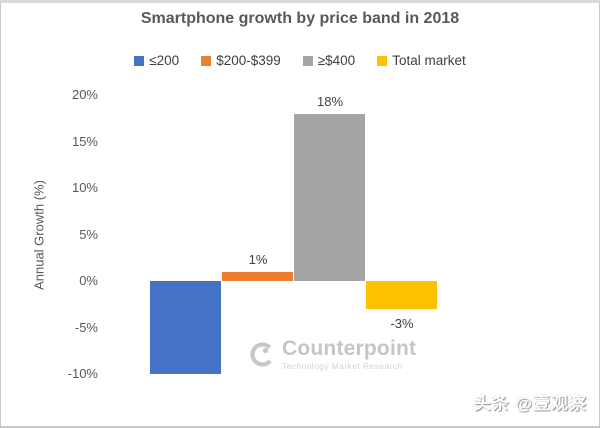 The height and width of the screenshot is (428, 600). I want to click on bar-data-label-over-400: 18%, so click(330, 101).